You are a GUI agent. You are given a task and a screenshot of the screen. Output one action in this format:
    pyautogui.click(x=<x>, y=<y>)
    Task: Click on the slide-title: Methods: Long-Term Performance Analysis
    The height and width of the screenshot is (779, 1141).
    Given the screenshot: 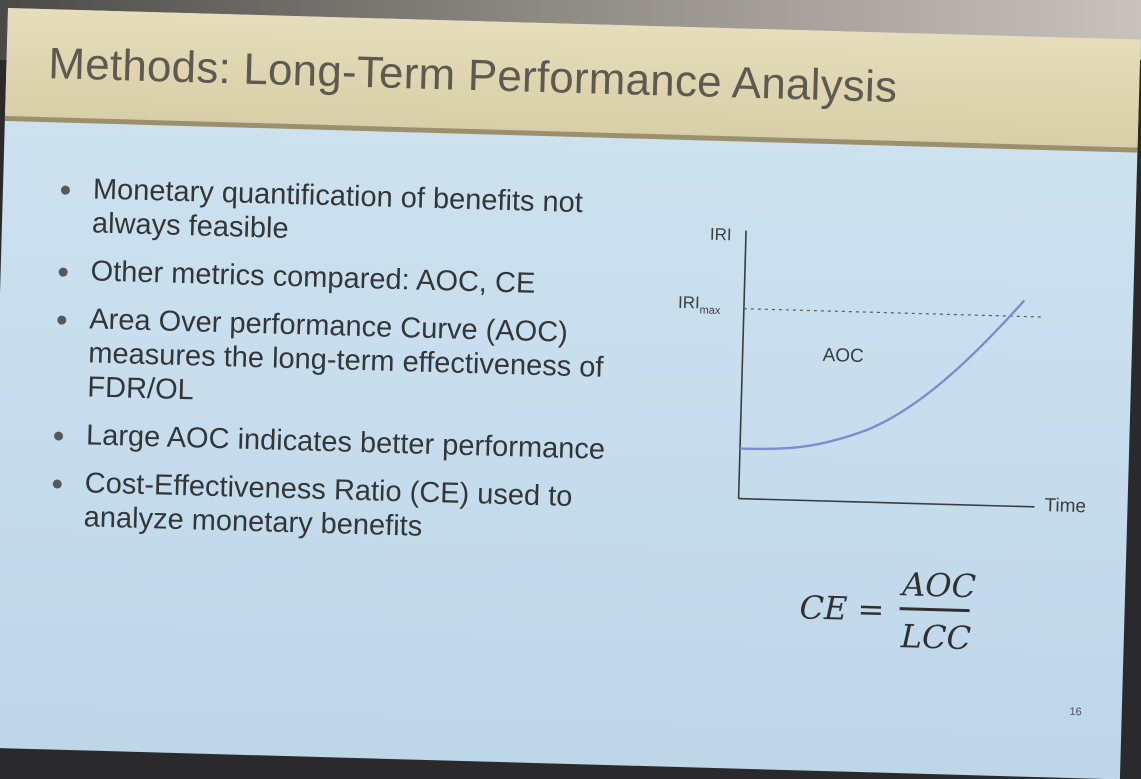 What is the action you would take?
    pyautogui.click(x=472, y=75)
    